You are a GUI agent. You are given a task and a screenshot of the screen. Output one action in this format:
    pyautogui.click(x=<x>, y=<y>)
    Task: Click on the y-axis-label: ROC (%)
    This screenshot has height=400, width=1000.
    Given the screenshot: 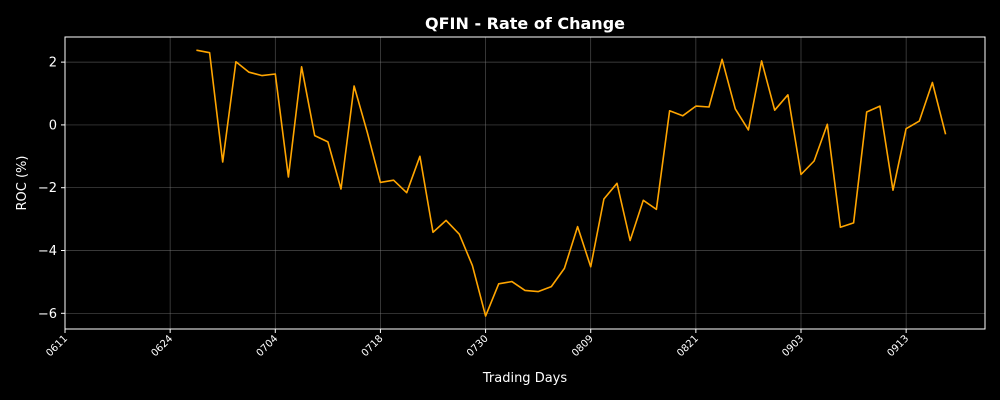 What is the action you would take?
    pyautogui.click(x=22, y=183)
    